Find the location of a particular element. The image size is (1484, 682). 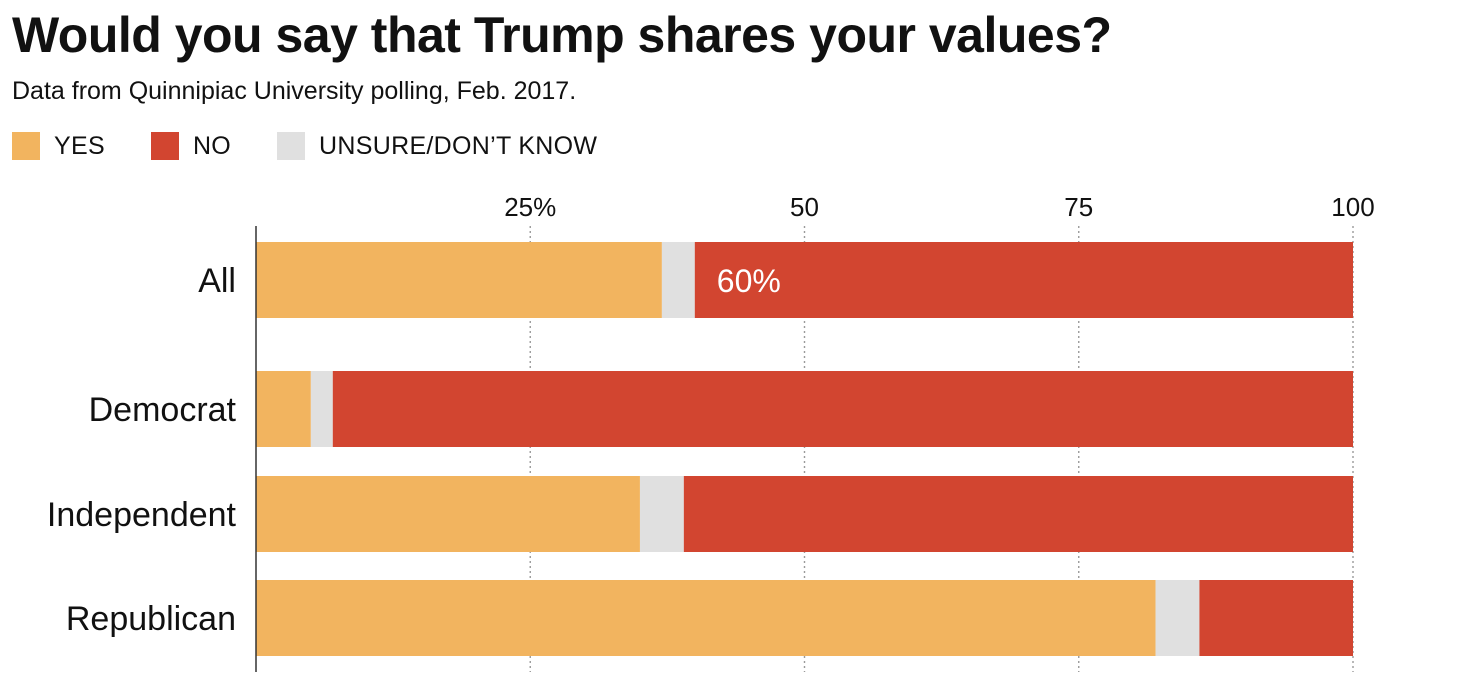

legend-item-unsure: UNSURE/DON’T KNOW is located at coordinates (437, 146).